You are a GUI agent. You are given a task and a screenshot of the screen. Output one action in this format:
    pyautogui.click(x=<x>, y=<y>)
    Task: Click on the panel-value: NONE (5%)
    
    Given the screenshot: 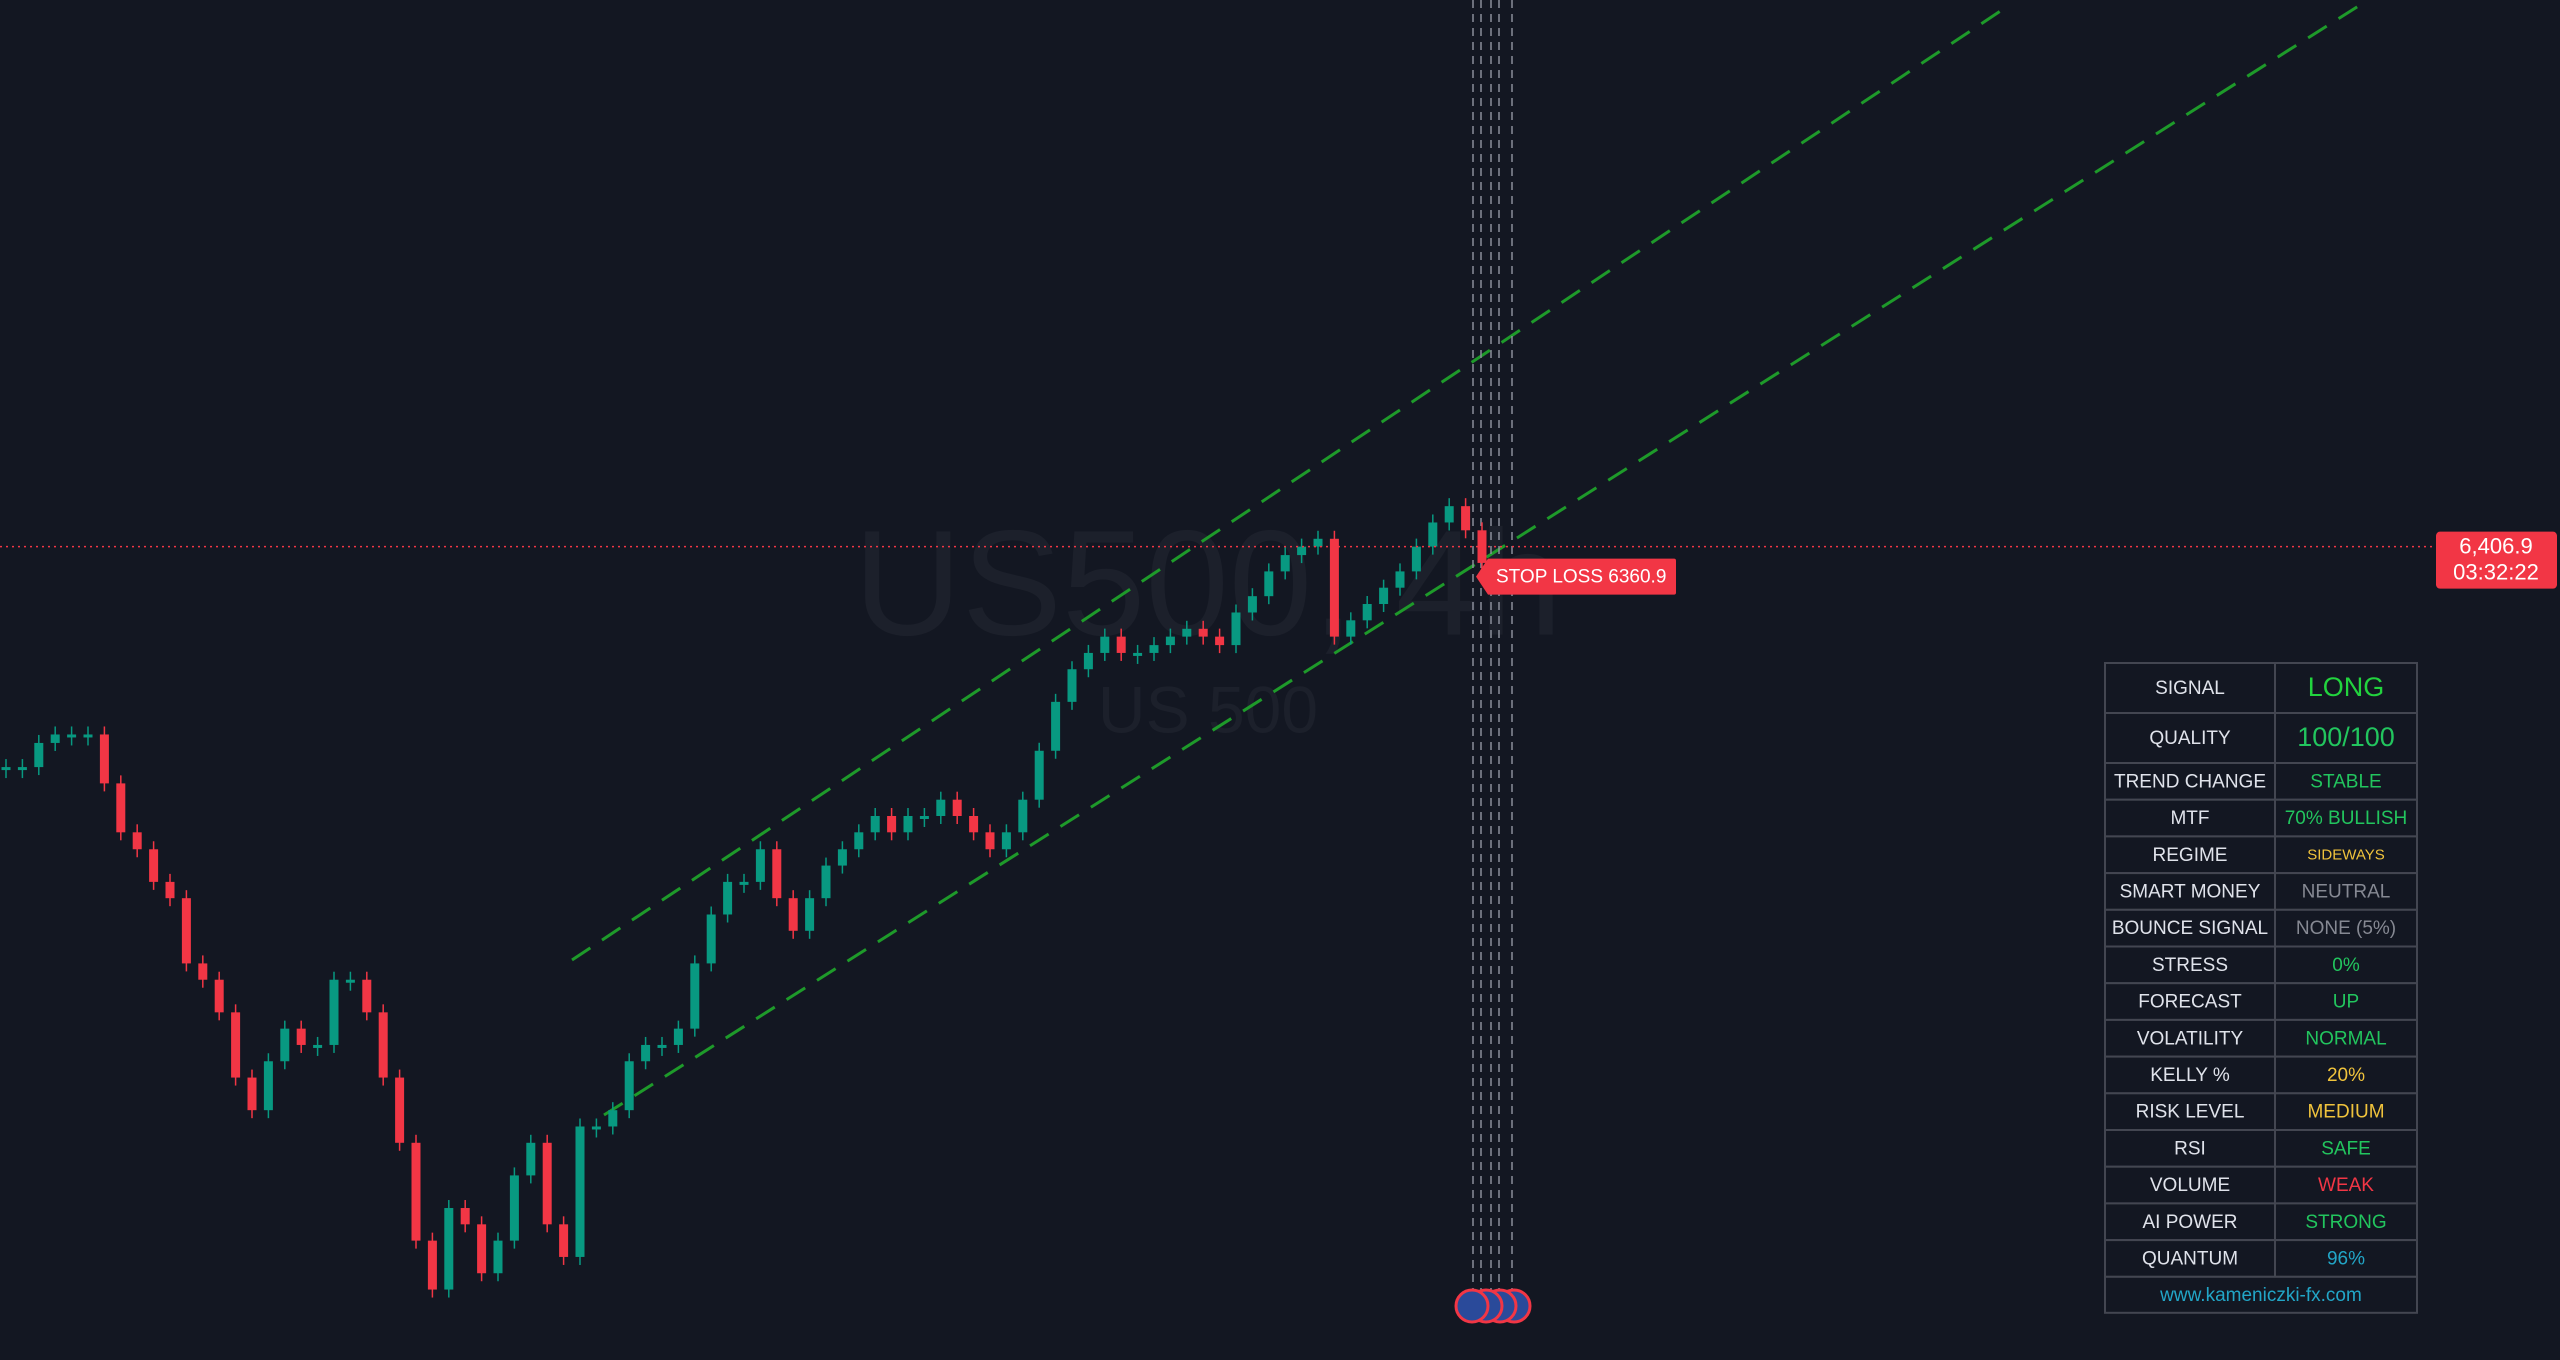 What is the action you would take?
    pyautogui.click(x=2346, y=928)
    